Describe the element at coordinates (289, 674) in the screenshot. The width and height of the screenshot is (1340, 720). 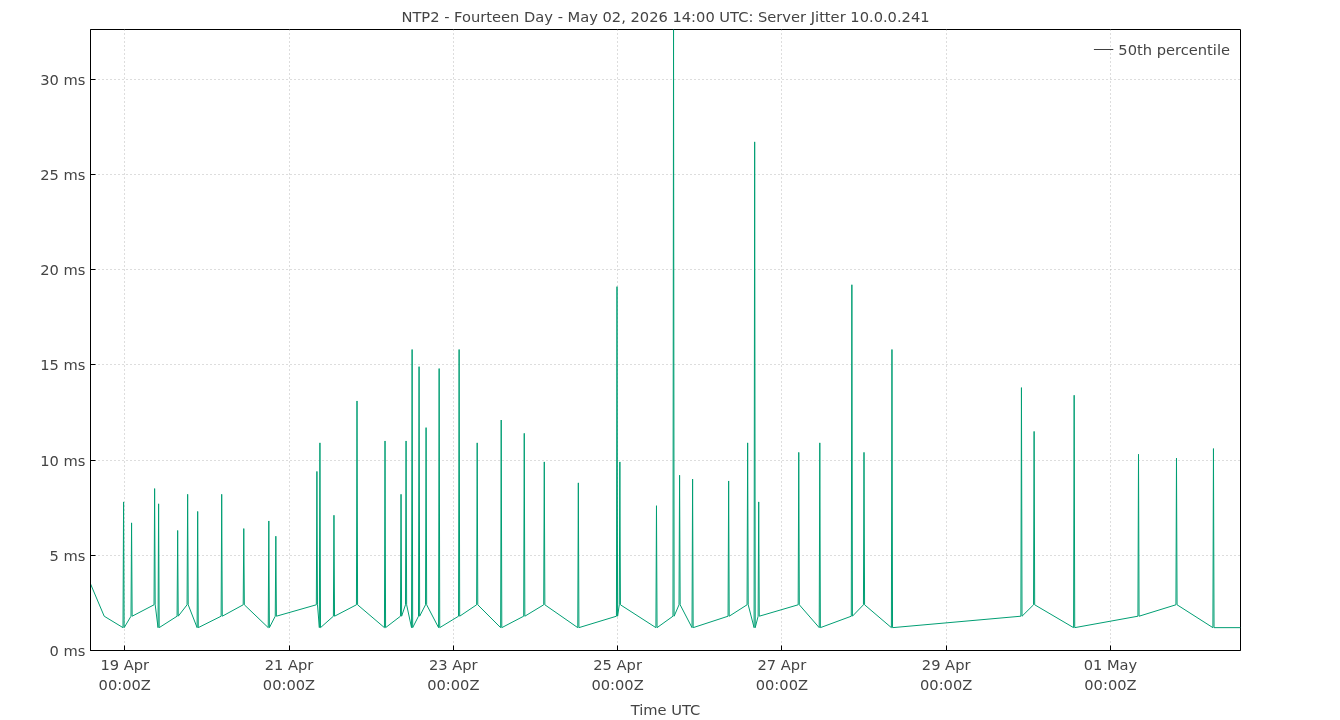
I see `x-tick-label: 21 Apr 00:00Z` at that location.